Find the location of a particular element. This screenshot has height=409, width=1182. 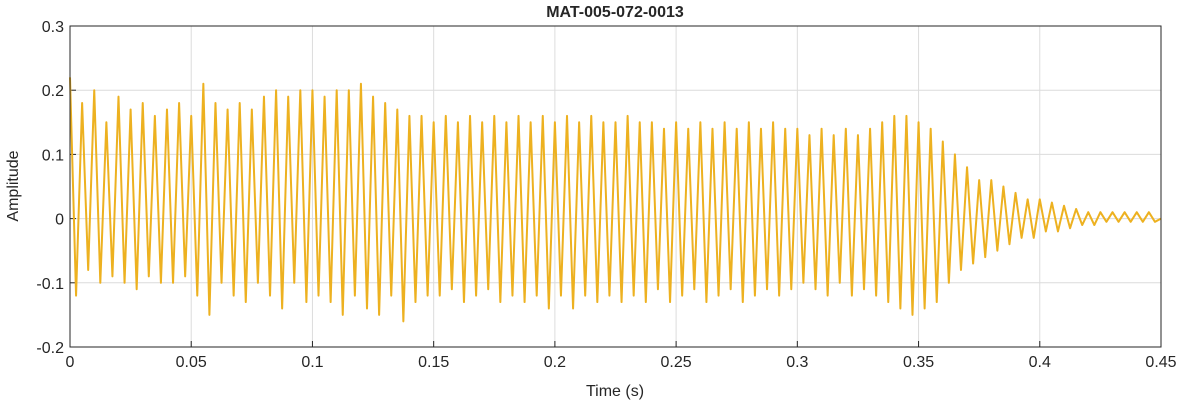

chart-title: MAT-005-072-0013 is located at coordinates (615, 12).